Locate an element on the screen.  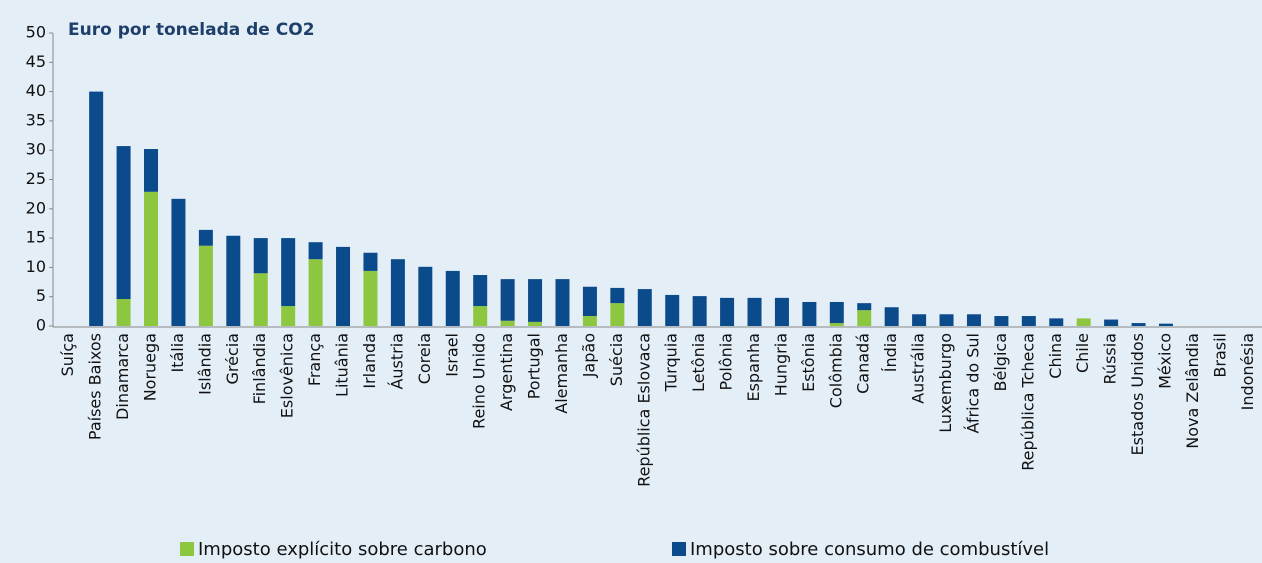
x-tick-label: África do Sul is located at coordinates (972, 383).